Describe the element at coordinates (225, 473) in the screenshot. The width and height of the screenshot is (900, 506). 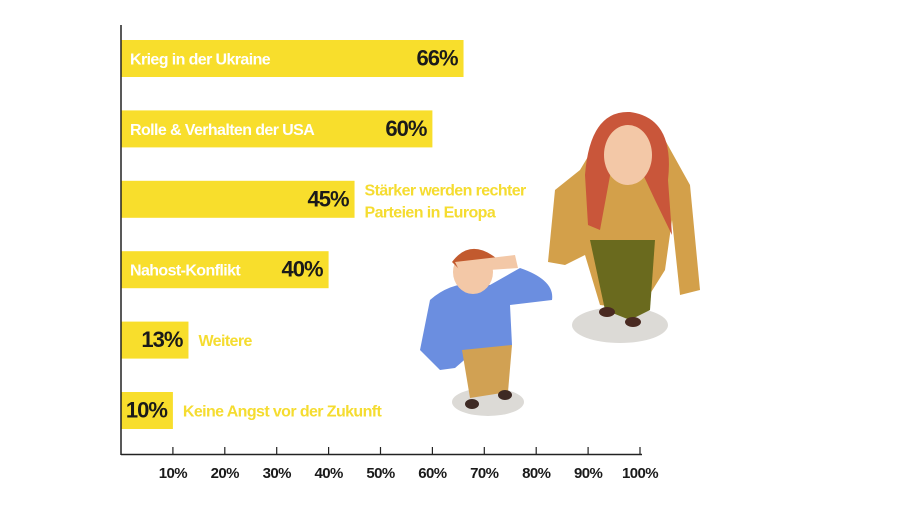
I see `x-tick-label: 20%` at that location.